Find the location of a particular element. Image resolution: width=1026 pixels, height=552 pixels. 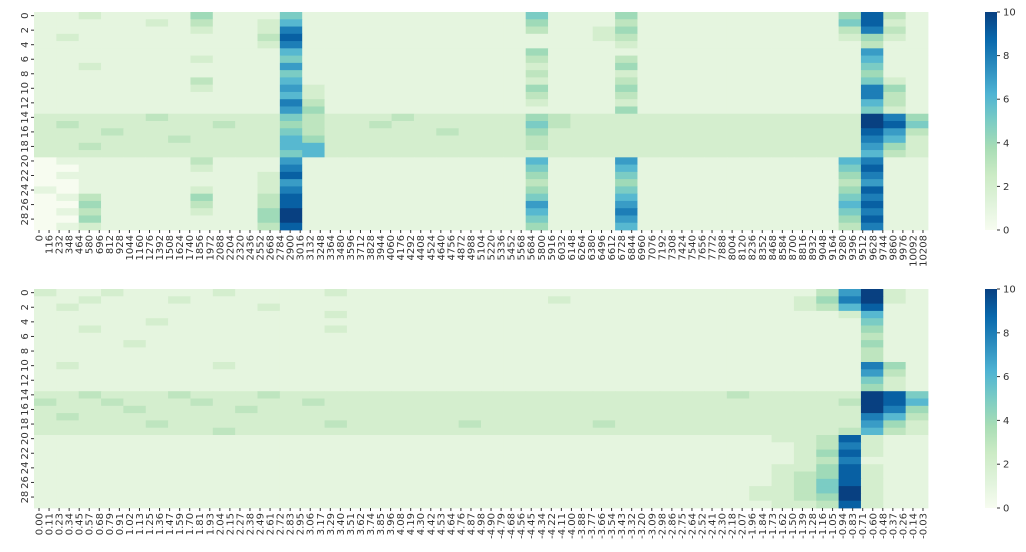

x-tick-label: 4.42 is located at coordinates (431, 524).